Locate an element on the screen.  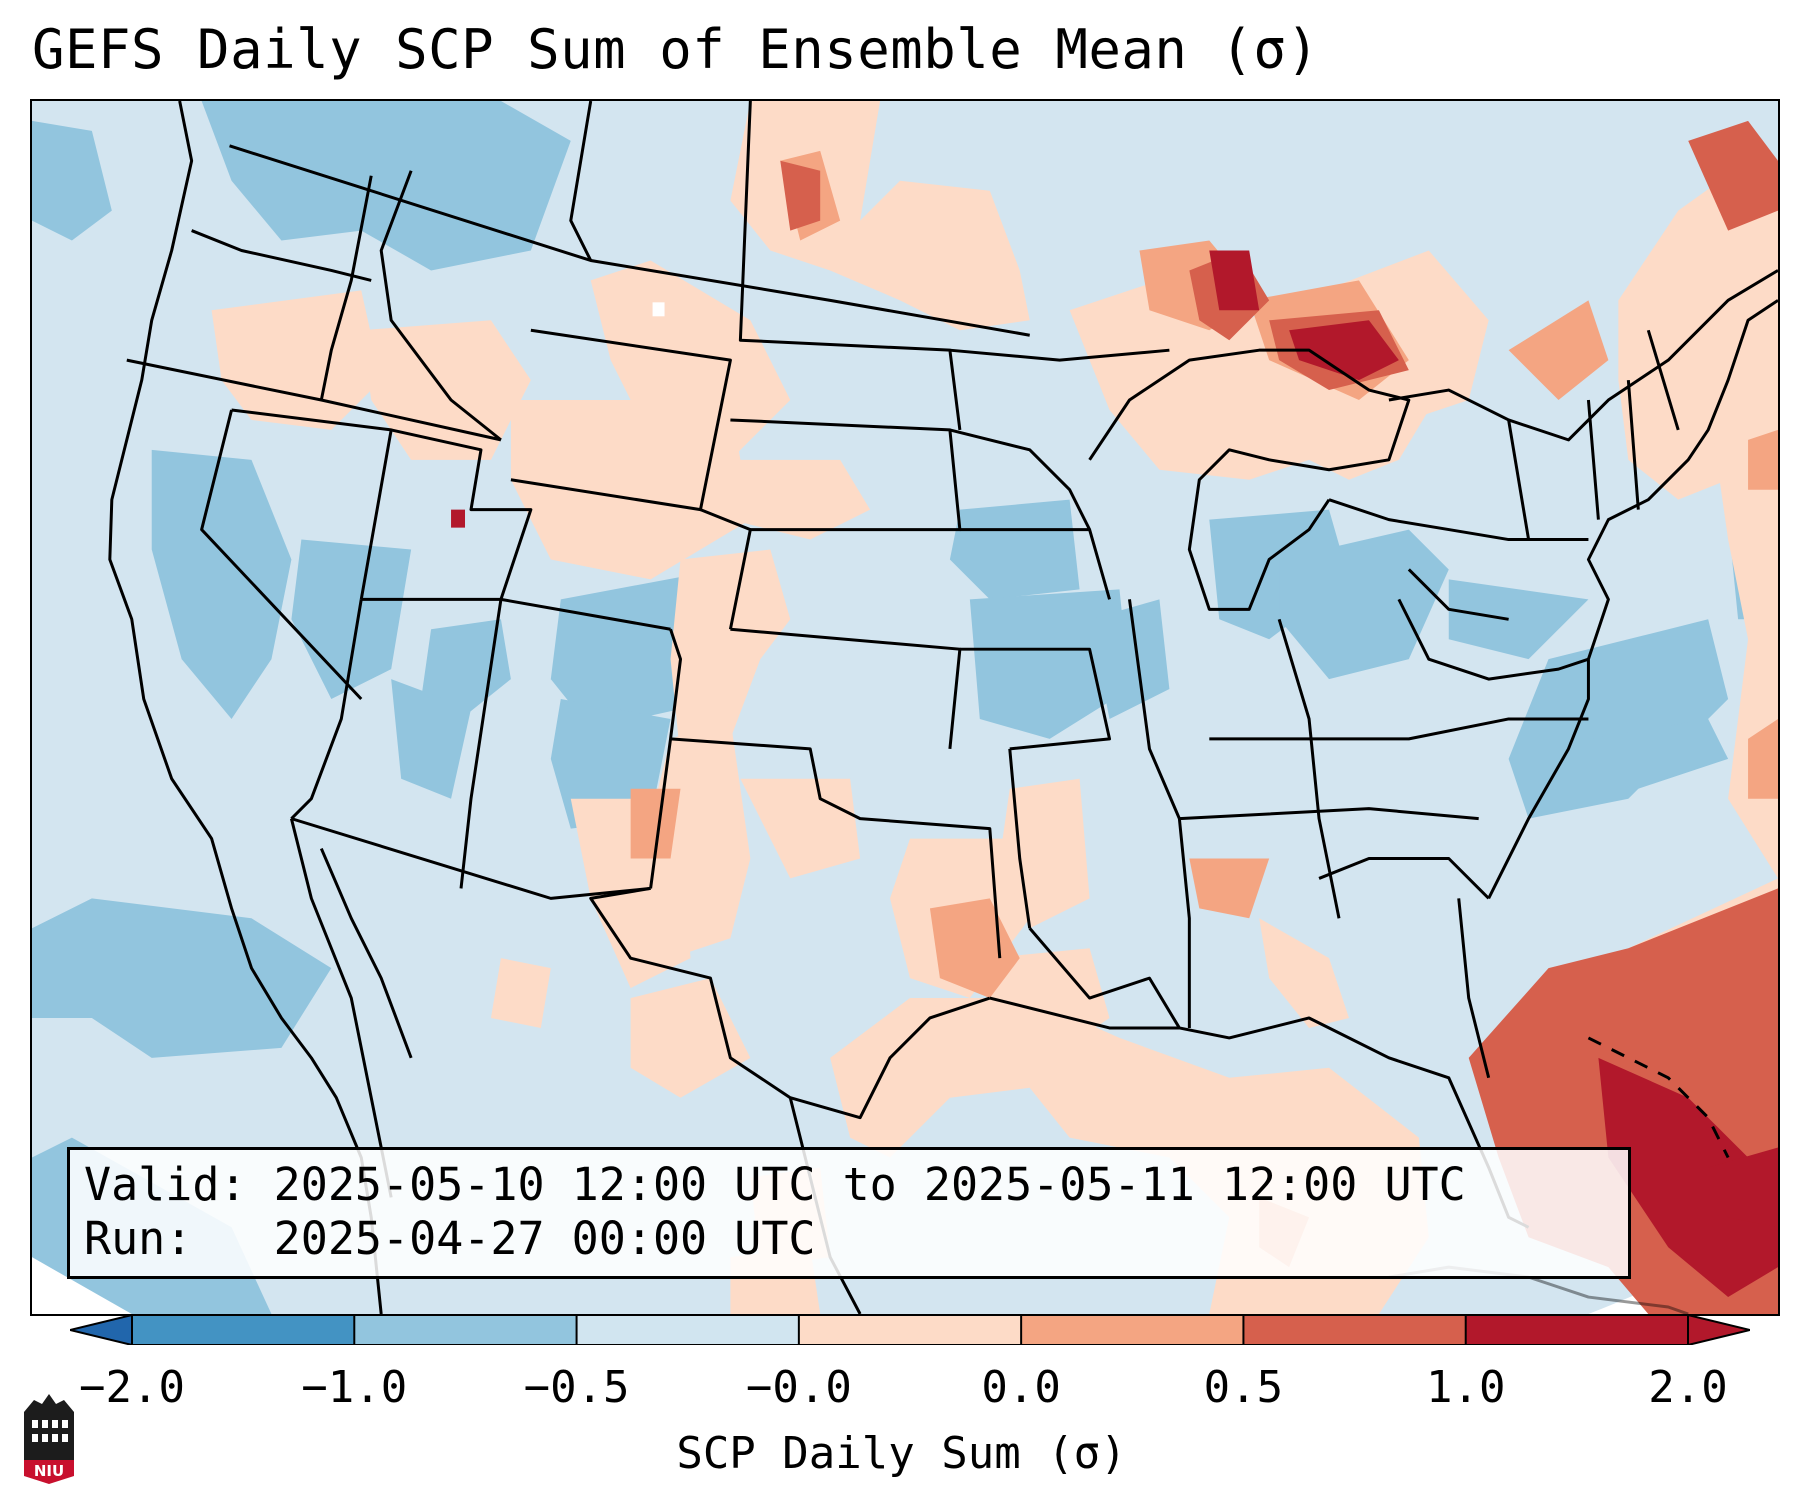
run-value: 2025-04-27 00:00 UTC is located at coordinates (544, 1238).